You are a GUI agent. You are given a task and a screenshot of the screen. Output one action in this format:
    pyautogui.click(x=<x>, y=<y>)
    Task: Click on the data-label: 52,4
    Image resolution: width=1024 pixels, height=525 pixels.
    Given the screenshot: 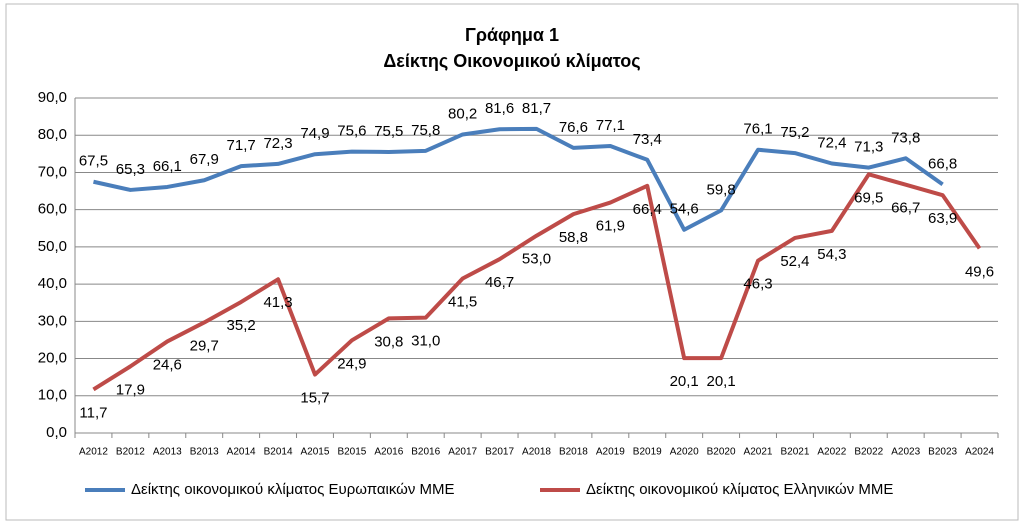 What is the action you would take?
    pyautogui.click(x=794, y=261)
    